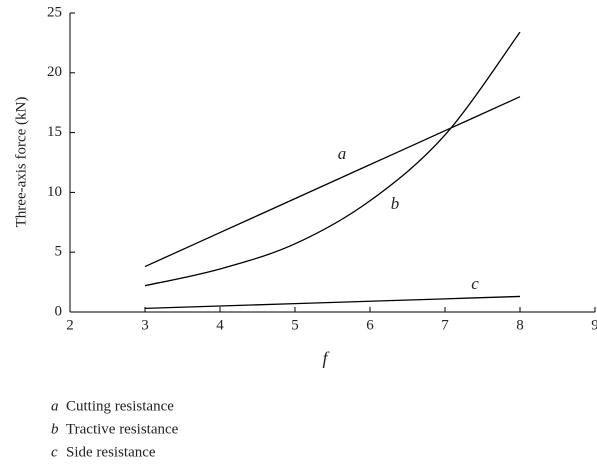 This screenshot has width=597, height=476. What do you see at coordinates (295, 325) in the screenshot?
I see `x-tick-label: 5` at bounding box center [295, 325].